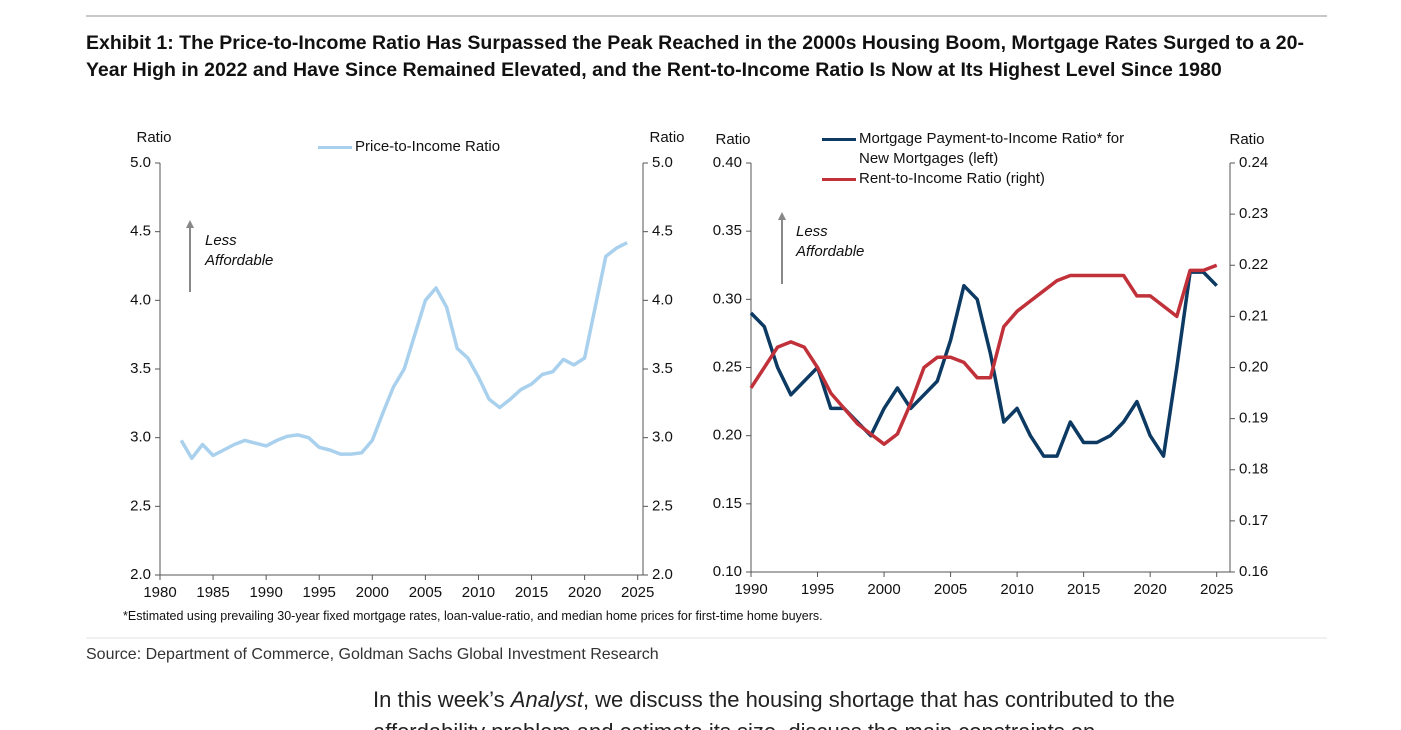  I want to click on y2-tick-label: 5.0, so click(662, 162).